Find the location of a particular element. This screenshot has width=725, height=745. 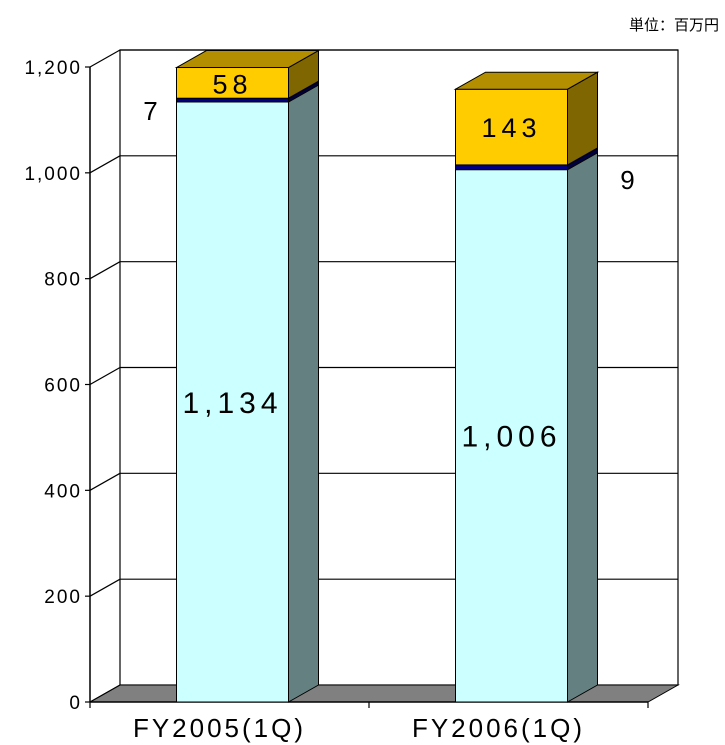

data-label: 9 is located at coordinates (627, 180).